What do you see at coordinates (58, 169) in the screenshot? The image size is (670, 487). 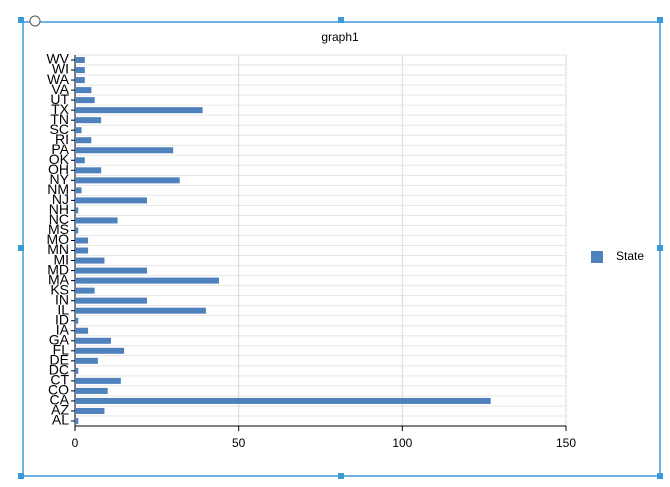 I see `y-tick-label: OH` at bounding box center [58, 169].